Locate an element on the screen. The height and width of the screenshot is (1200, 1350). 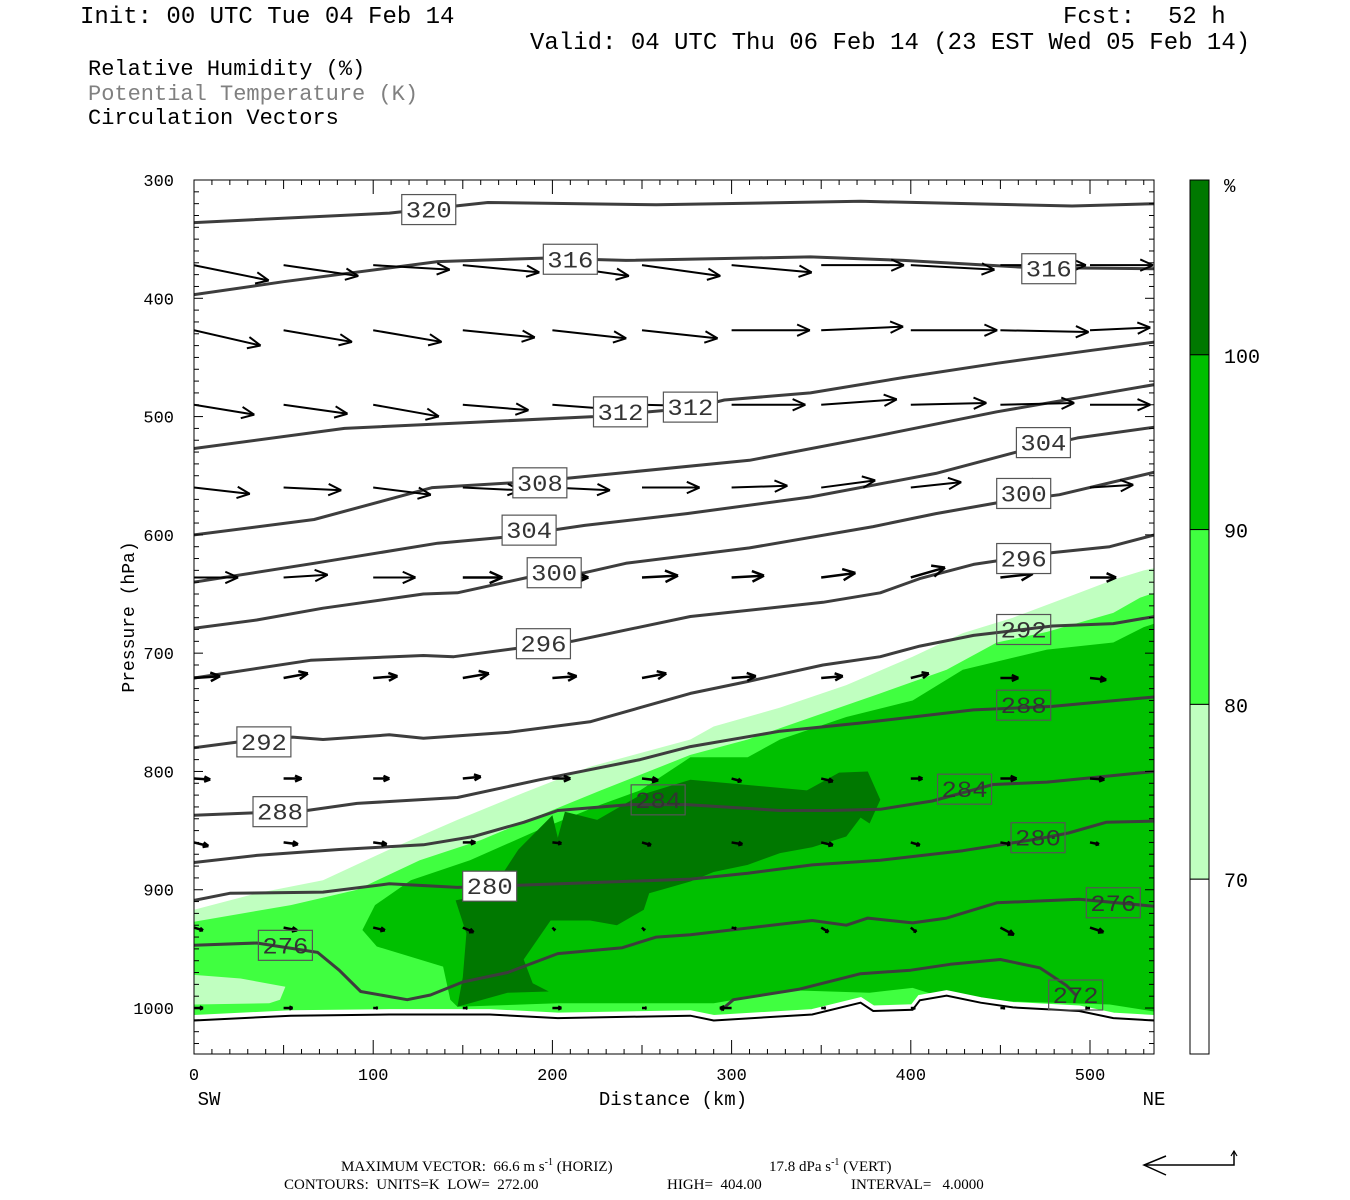
reference-vector-icon is located at coordinates (1190, 1162).